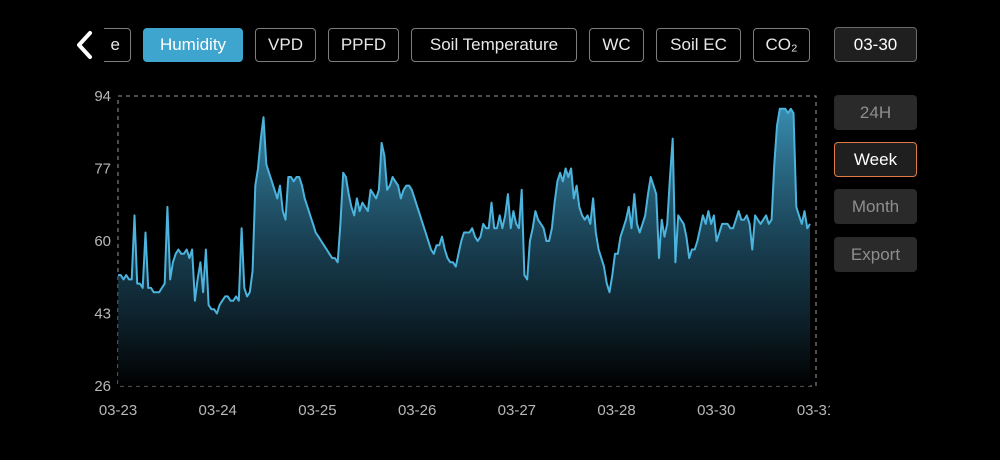 This screenshot has height=460, width=1000. I want to click on export-label: Export, so click(875, 254).